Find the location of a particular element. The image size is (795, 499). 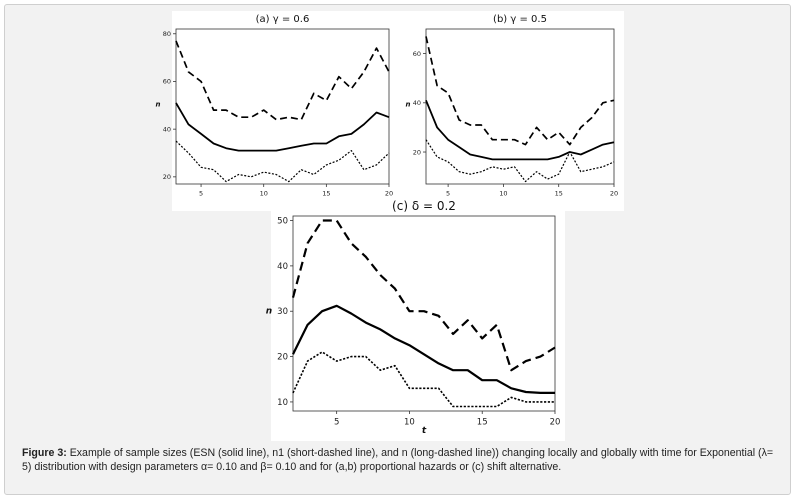

plot-a: (a) γ = 0.6 20 40 60 80 5 10 15 20 n is located at coordinates (275, 106).